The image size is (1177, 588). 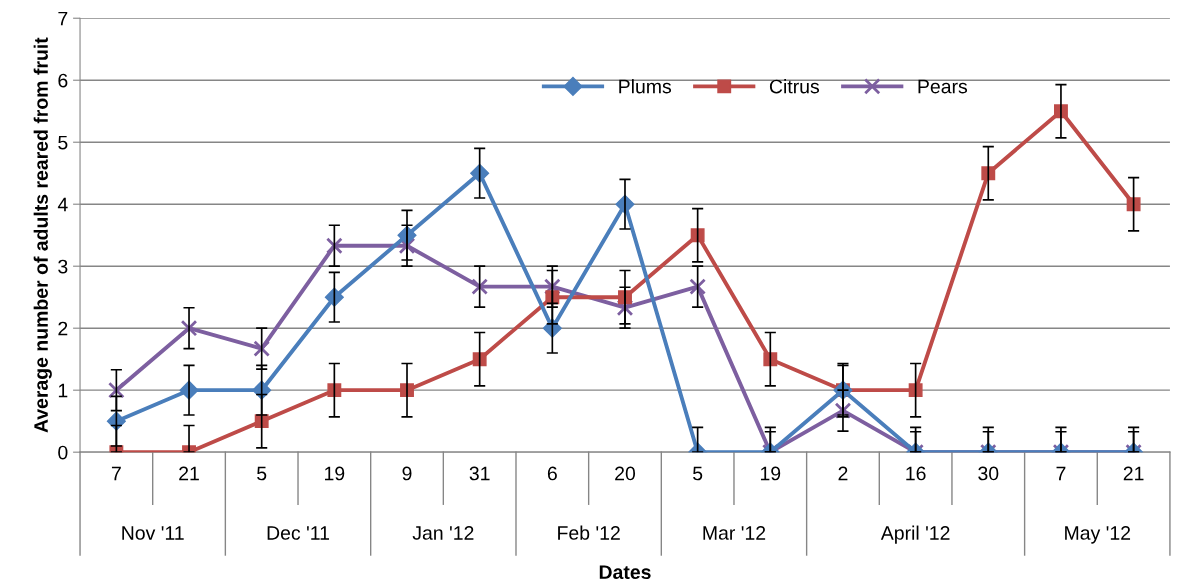 I want to click on legend-label: Plums, so click(x=645, y=86).